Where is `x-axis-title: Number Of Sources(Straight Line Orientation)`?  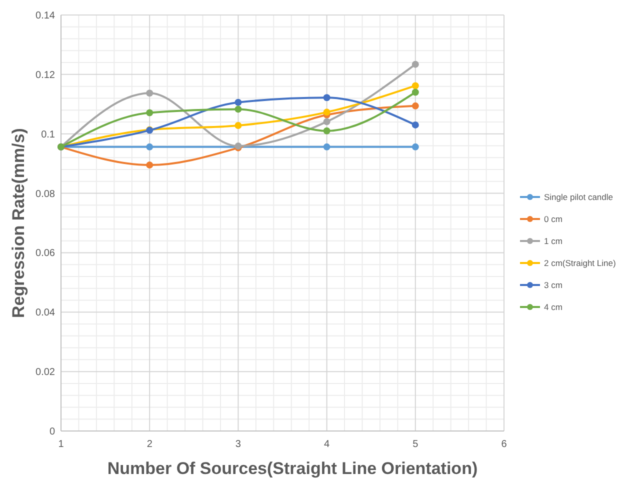
x-axis-title: Number Of Sources(Straight Line Orientation) is located at coordinates (292, 468).